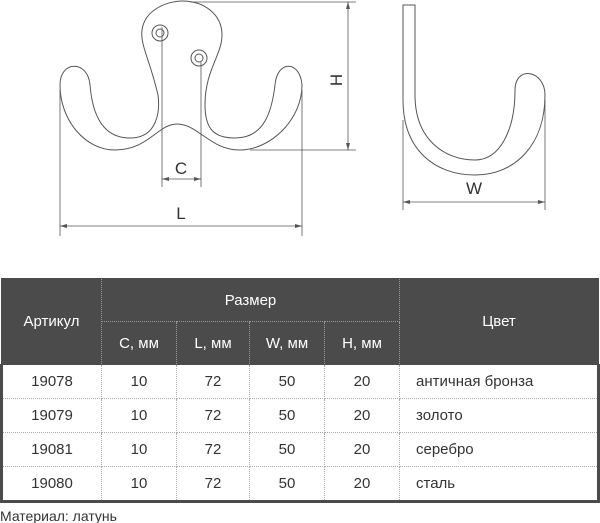 The width and height of the screenshot is (600, 523). I want to click on table-row: 19078 10 72 50 20 античная бронза, so click(300, 381).